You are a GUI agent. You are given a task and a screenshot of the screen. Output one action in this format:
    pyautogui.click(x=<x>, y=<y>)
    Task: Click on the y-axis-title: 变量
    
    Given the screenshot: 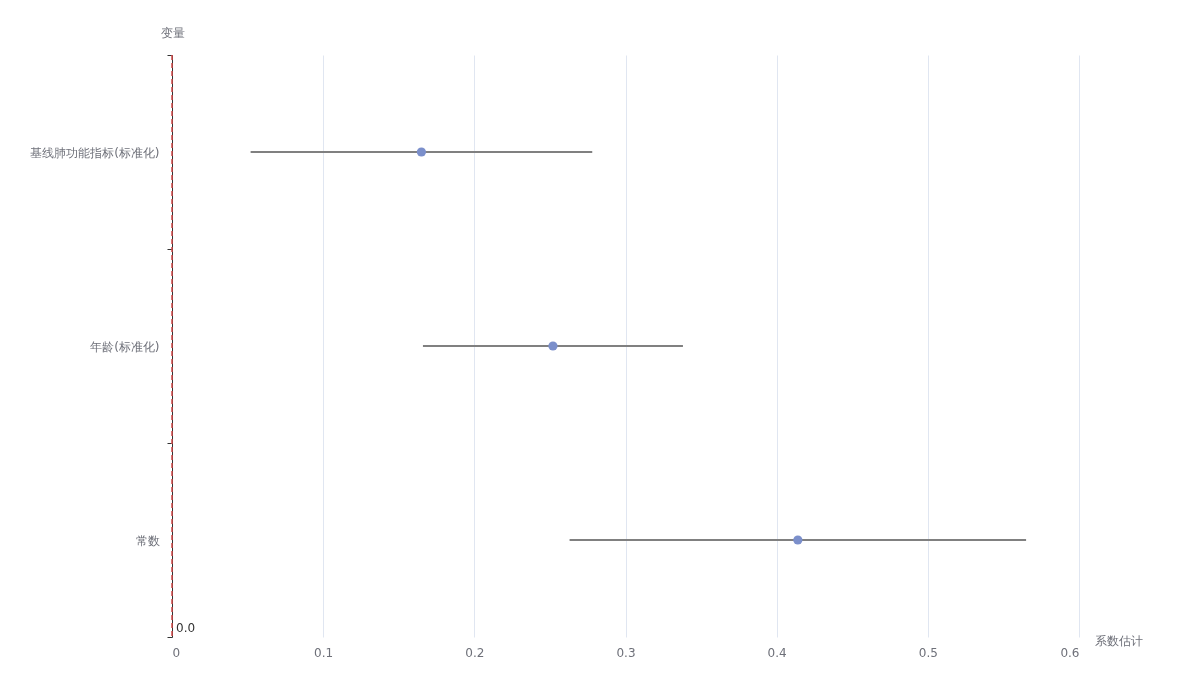 What is the action you would take?
    pyautogui.click(x=172, y=32)
    